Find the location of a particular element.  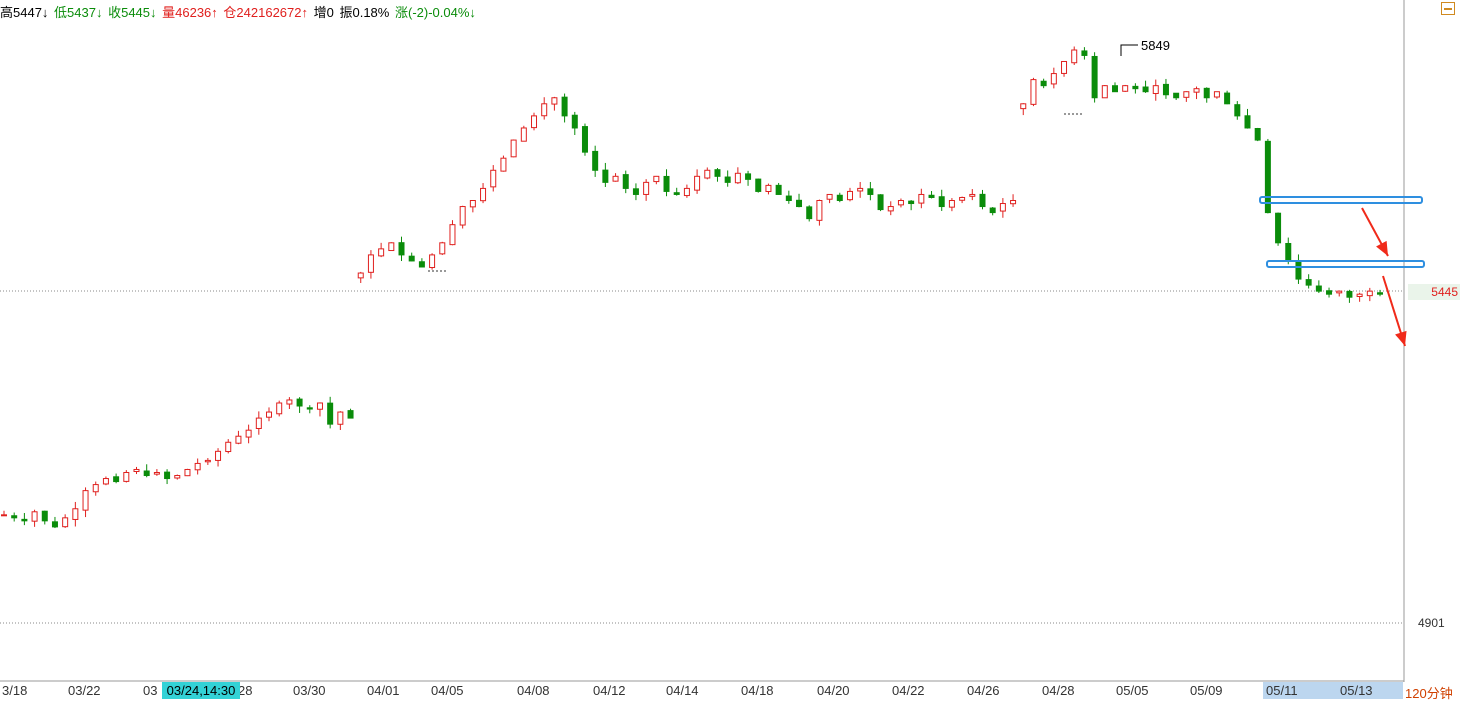

x-tick-label: 04/05 is located at coordinates (447, 690).